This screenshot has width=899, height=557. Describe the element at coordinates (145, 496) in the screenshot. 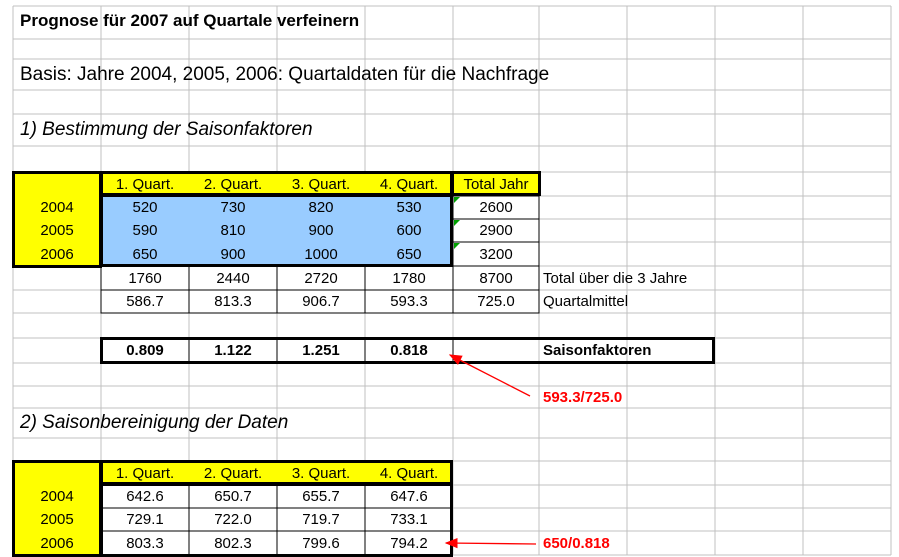

I see `adjusted-cell: 642.6` at that location.